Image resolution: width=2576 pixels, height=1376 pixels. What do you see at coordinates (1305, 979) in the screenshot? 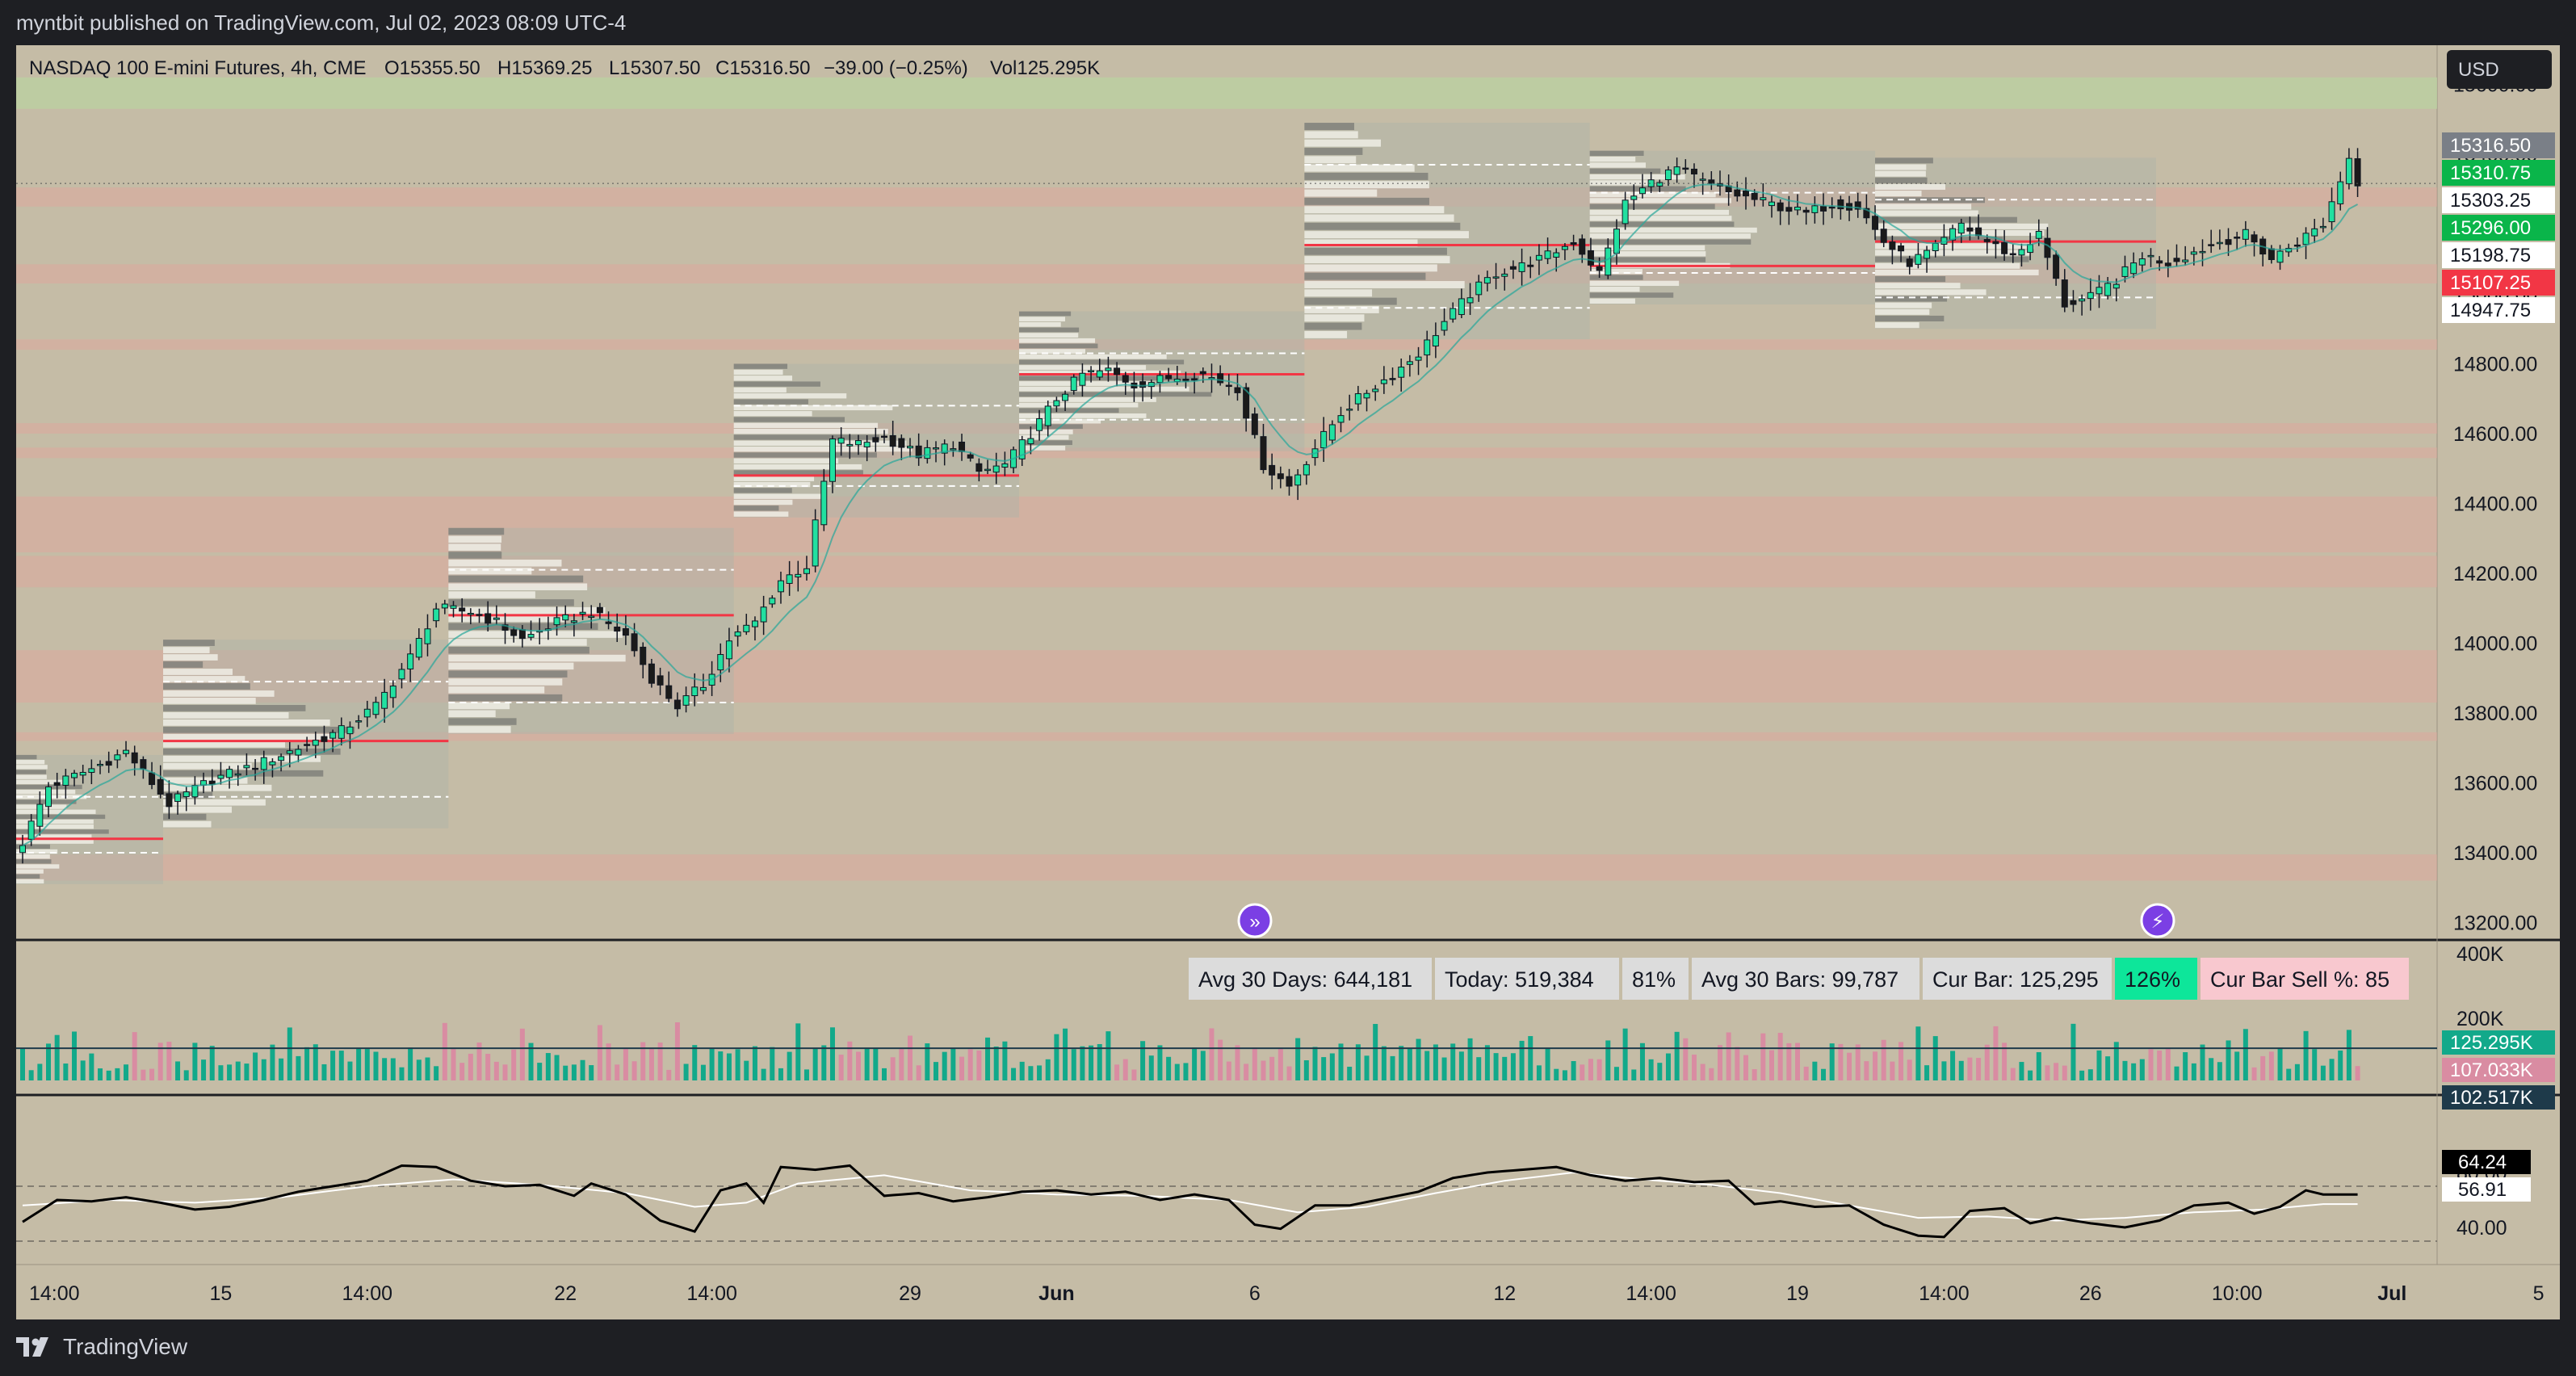
I see `volume-stat-text: Avg 30 Days: 644,181` at bounding box center [1305, 979].